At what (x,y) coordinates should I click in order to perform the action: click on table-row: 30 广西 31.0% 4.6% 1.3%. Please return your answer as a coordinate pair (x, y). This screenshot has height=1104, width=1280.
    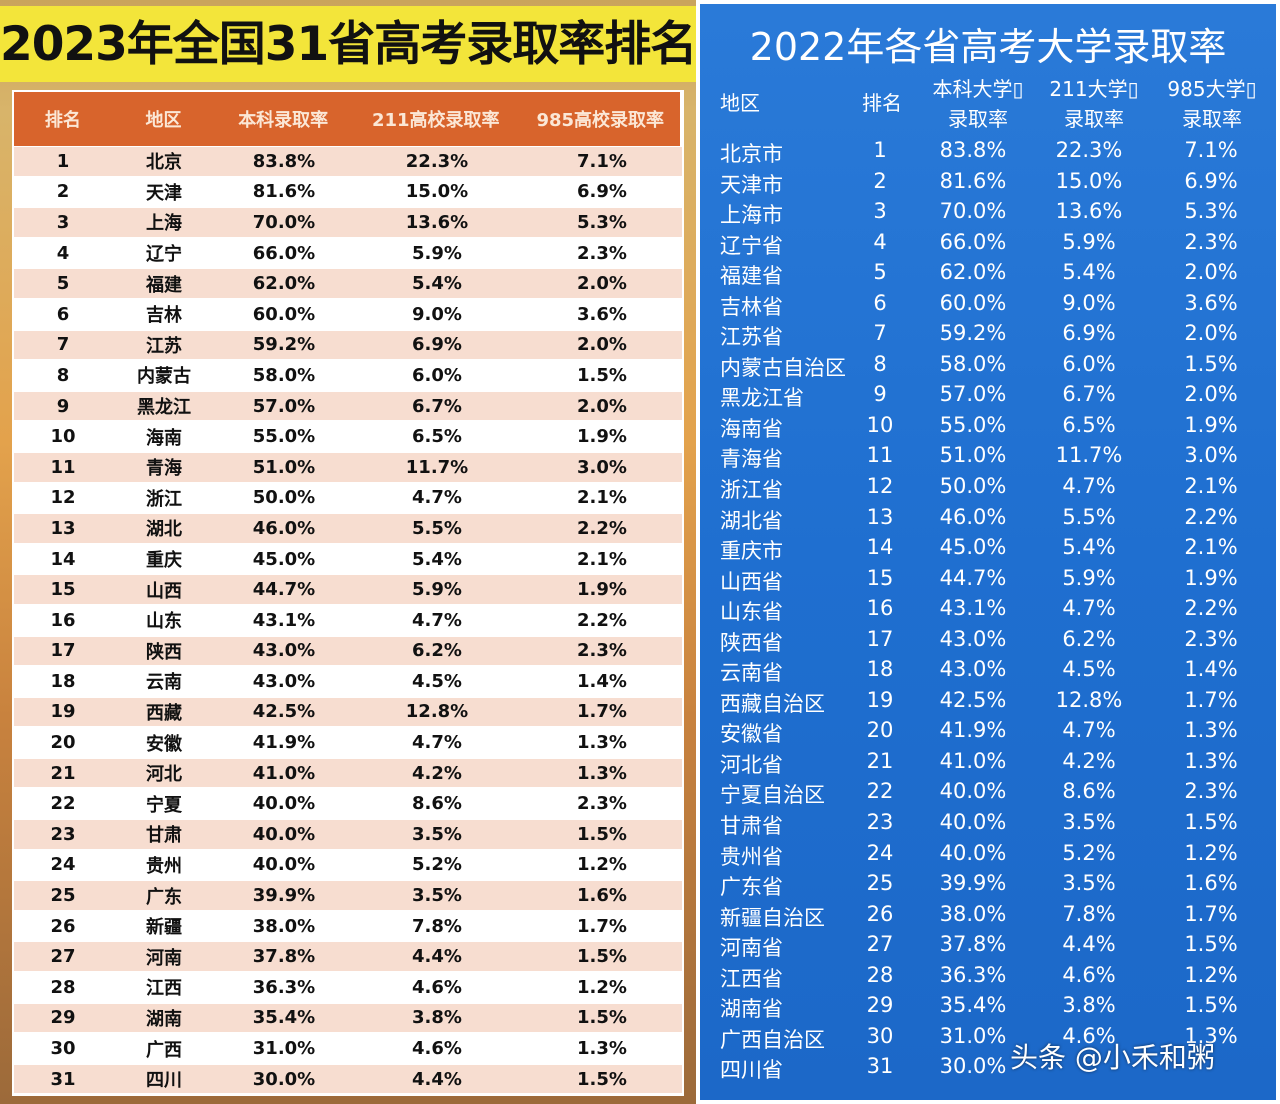
    Looking at the image, I should click on (348, 1048).